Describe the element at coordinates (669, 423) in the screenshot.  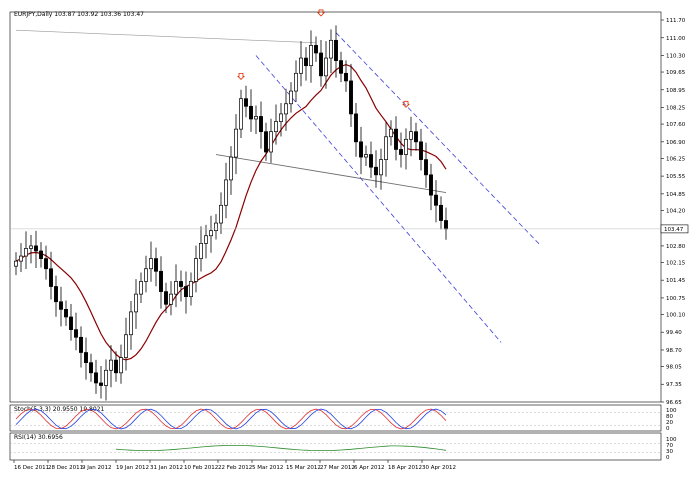
I see `stoch-scale-label: 20` at that location.